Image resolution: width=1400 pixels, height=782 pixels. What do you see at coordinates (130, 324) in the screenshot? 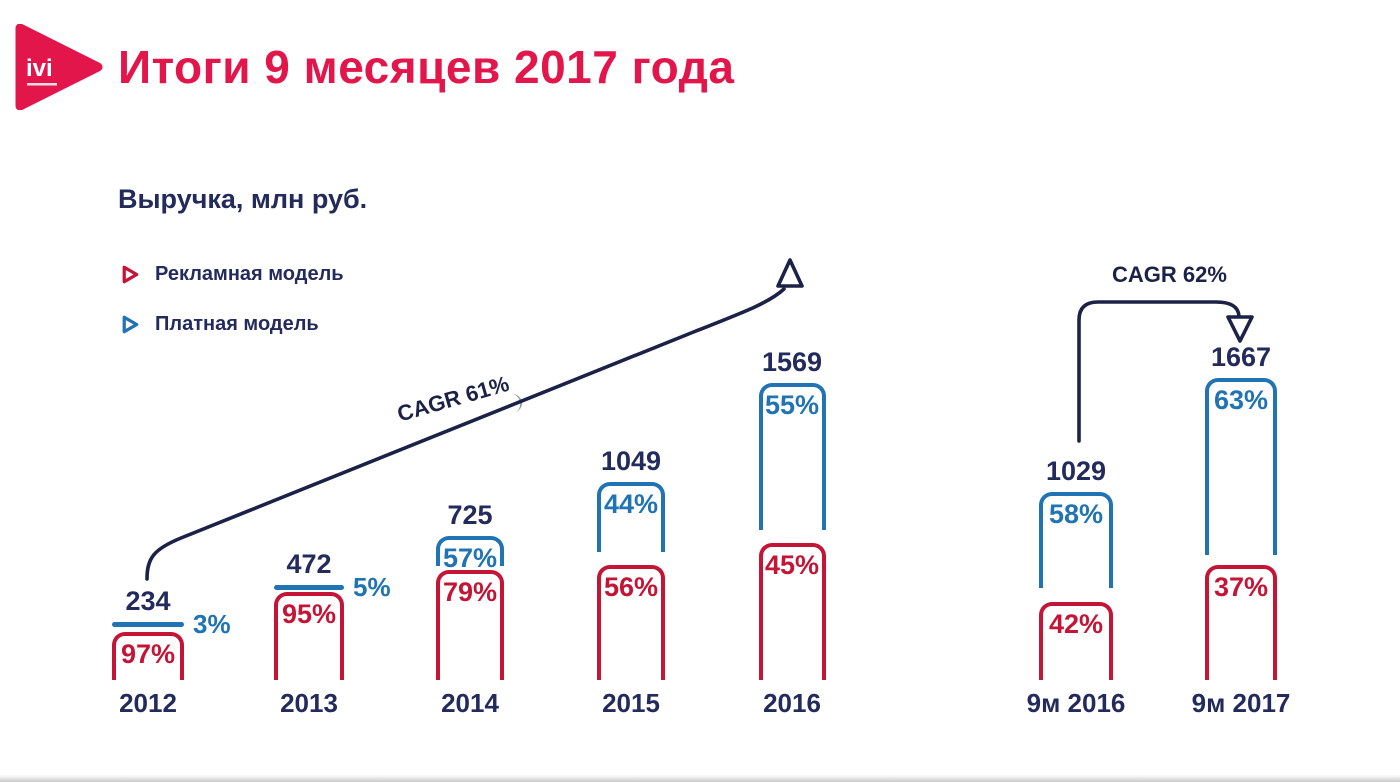
I see `play-outline-blue-icon` at bounding box center [130, 324].